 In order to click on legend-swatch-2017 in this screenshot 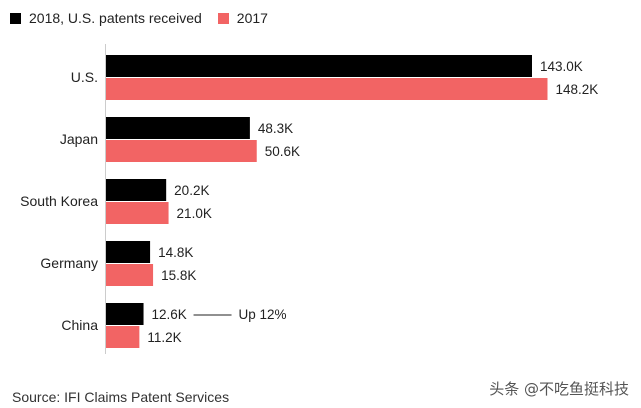, I will do `click(223, 18)`.